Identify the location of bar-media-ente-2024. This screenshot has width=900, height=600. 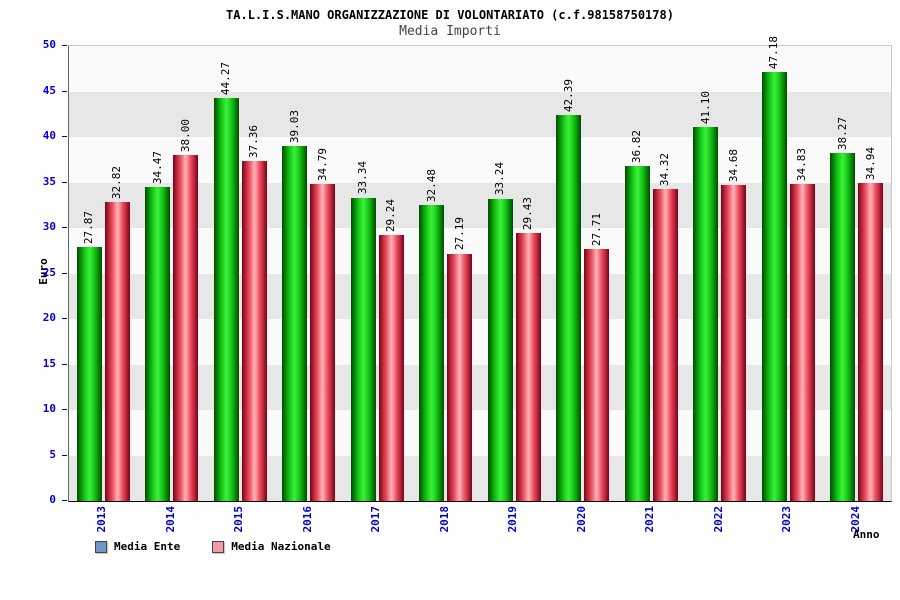
(843, 326).